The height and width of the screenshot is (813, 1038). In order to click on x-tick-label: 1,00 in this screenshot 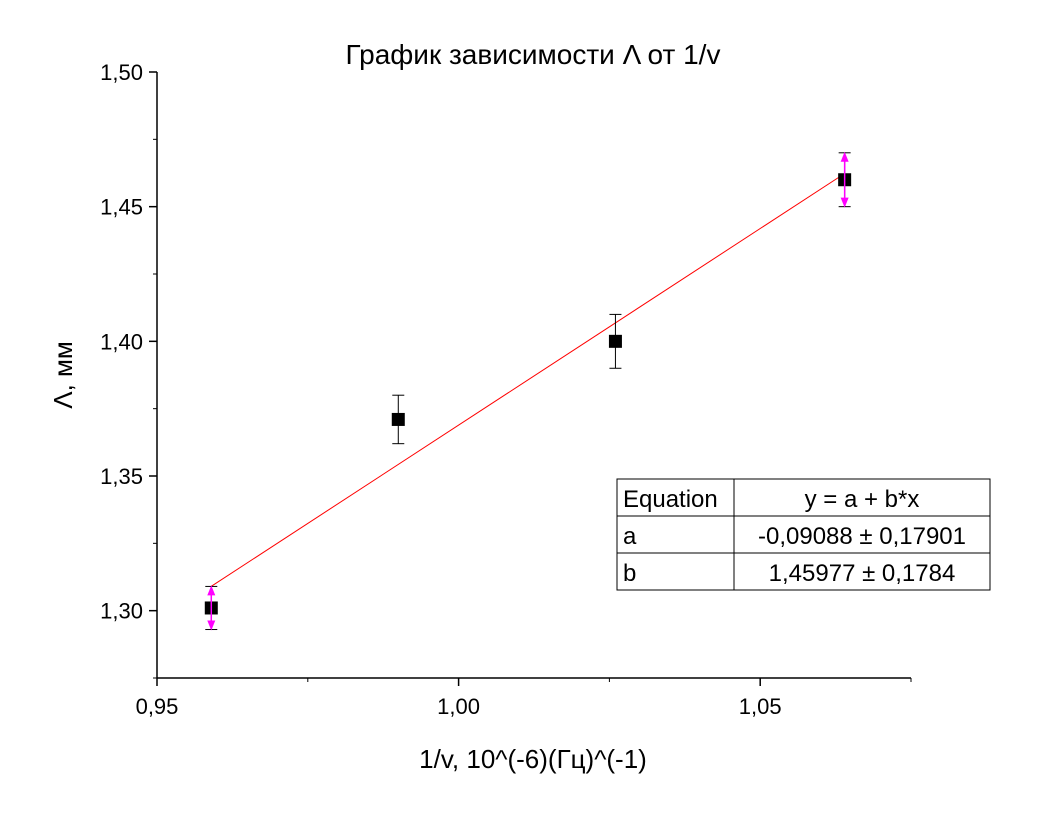, I will do `click(458, 706)`.